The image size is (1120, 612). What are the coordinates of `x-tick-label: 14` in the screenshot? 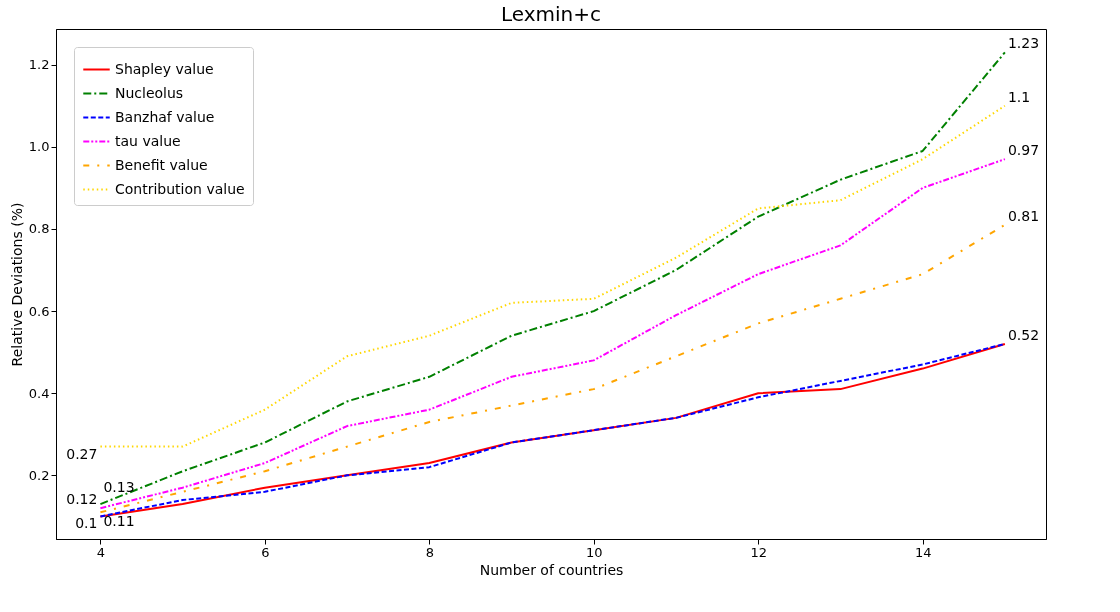 It's located at (923, 552).